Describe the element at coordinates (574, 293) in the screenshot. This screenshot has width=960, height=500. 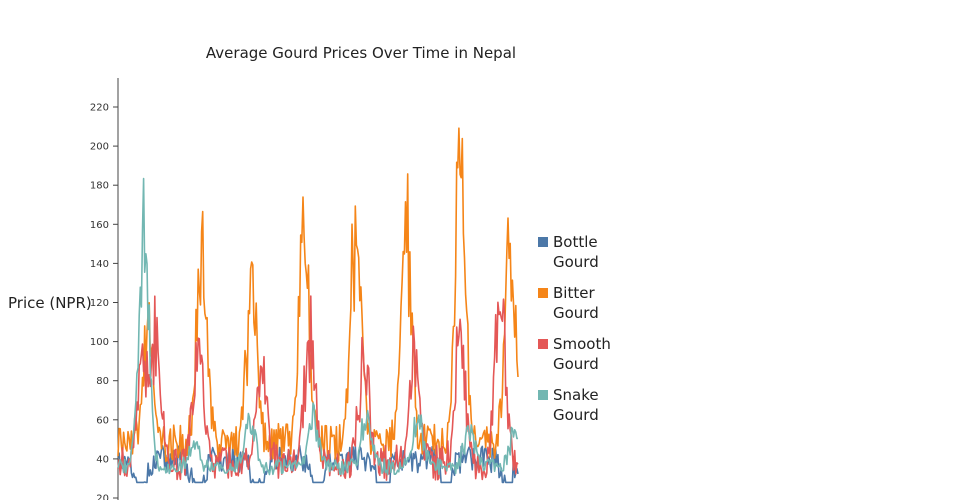
I see `legend-label: Bitter` at that location.